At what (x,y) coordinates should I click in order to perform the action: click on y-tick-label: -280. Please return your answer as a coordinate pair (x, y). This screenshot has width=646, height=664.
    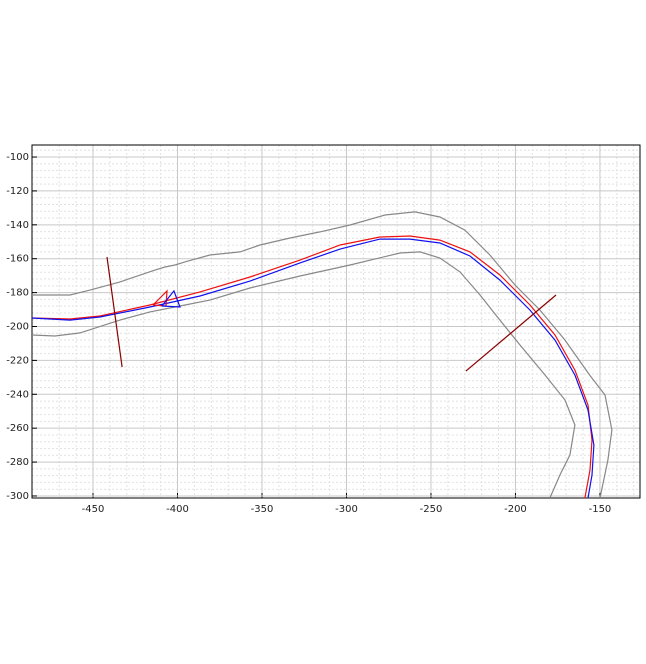
    Looking at the image, I should click on (17, 462).